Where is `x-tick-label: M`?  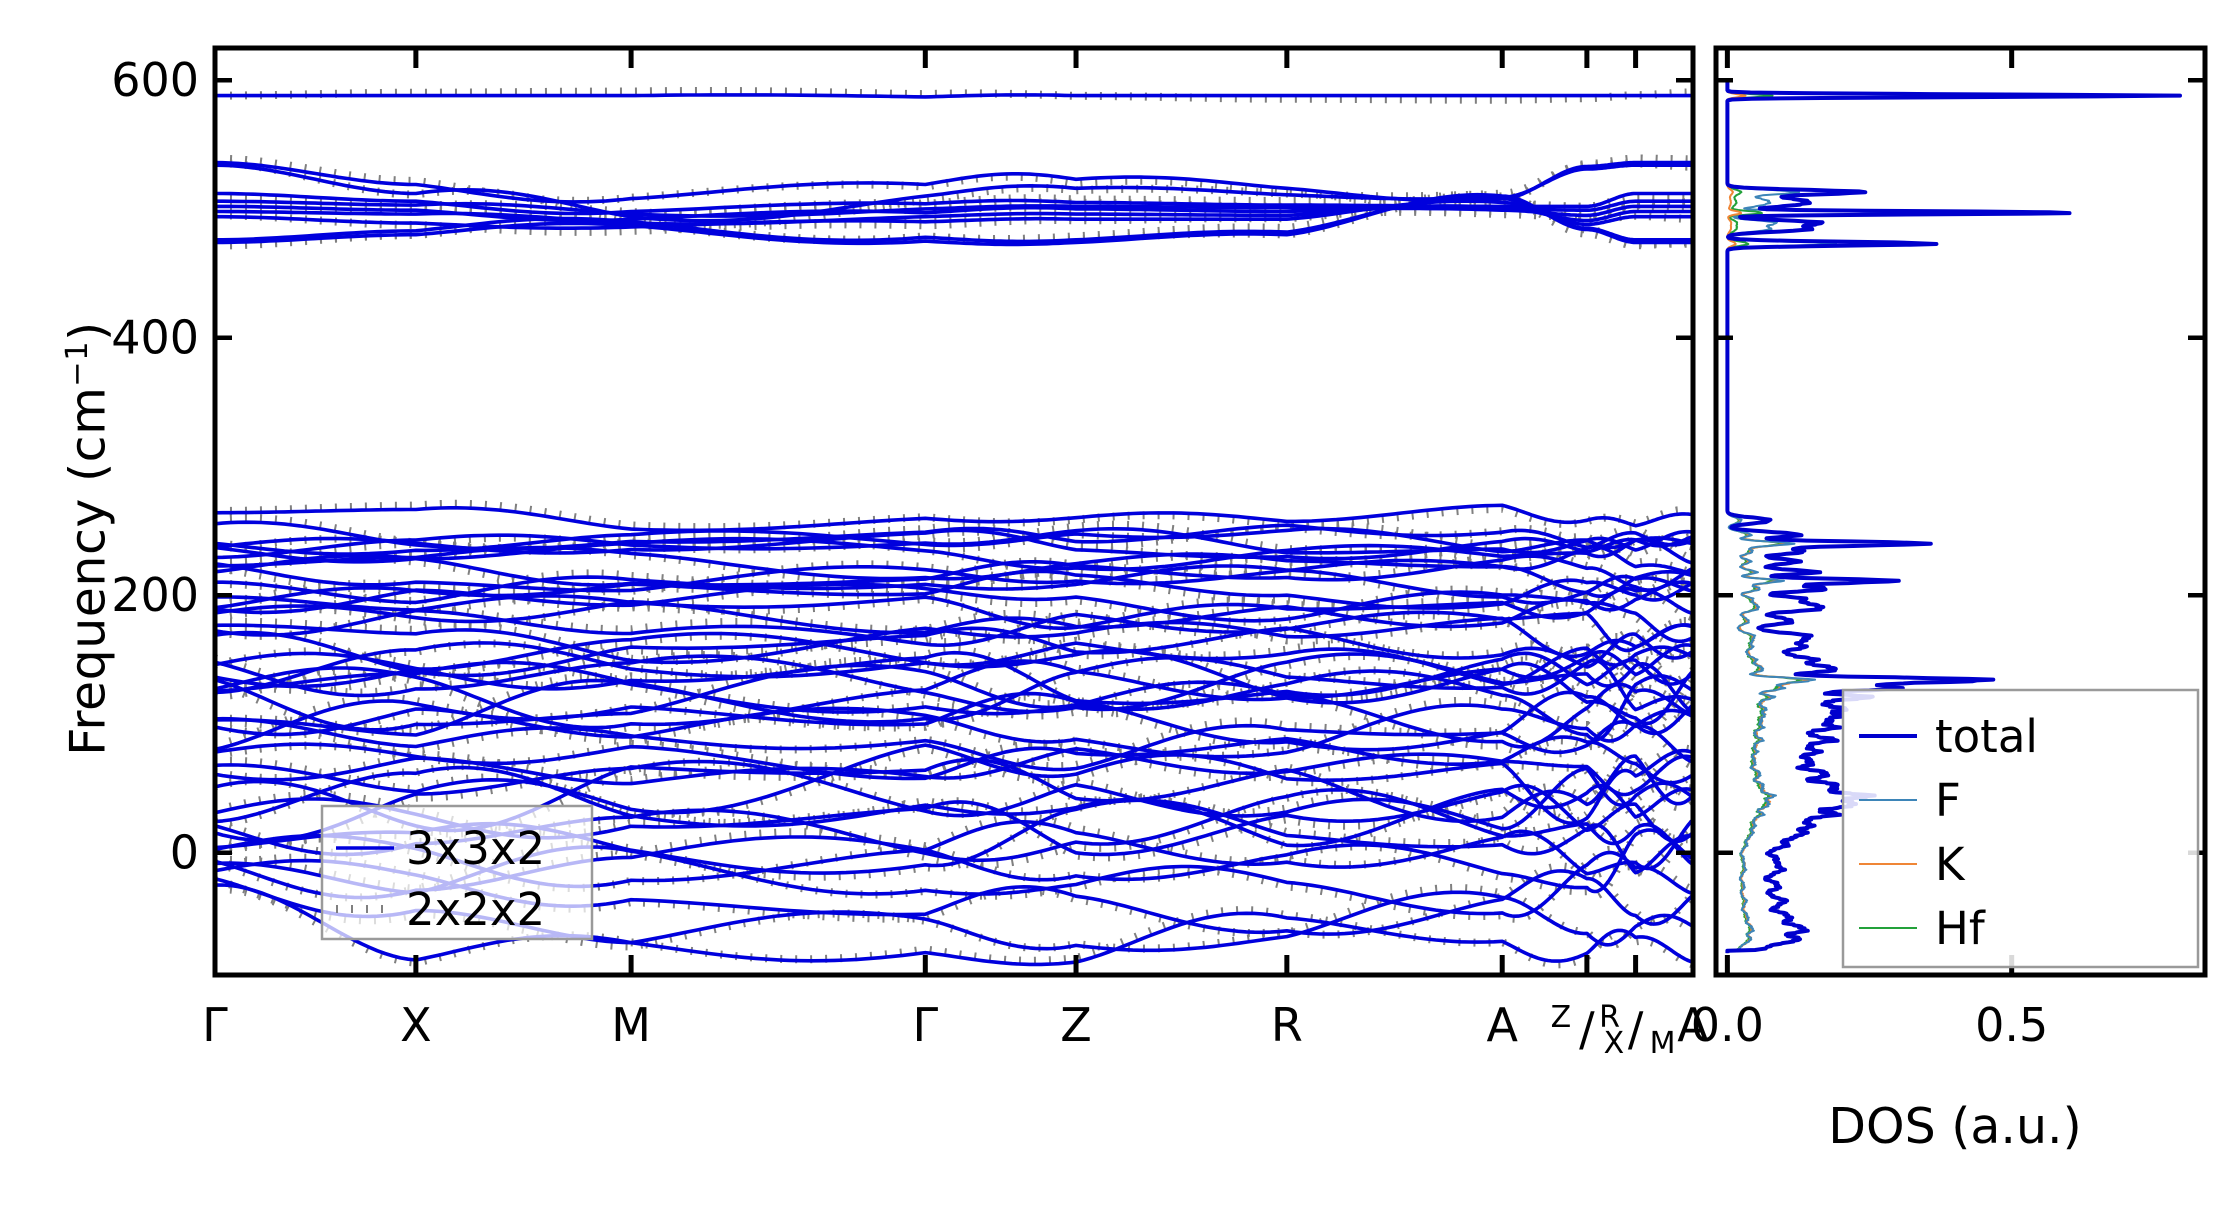 x-tick-label: M is located at coordinates (631, 1025).